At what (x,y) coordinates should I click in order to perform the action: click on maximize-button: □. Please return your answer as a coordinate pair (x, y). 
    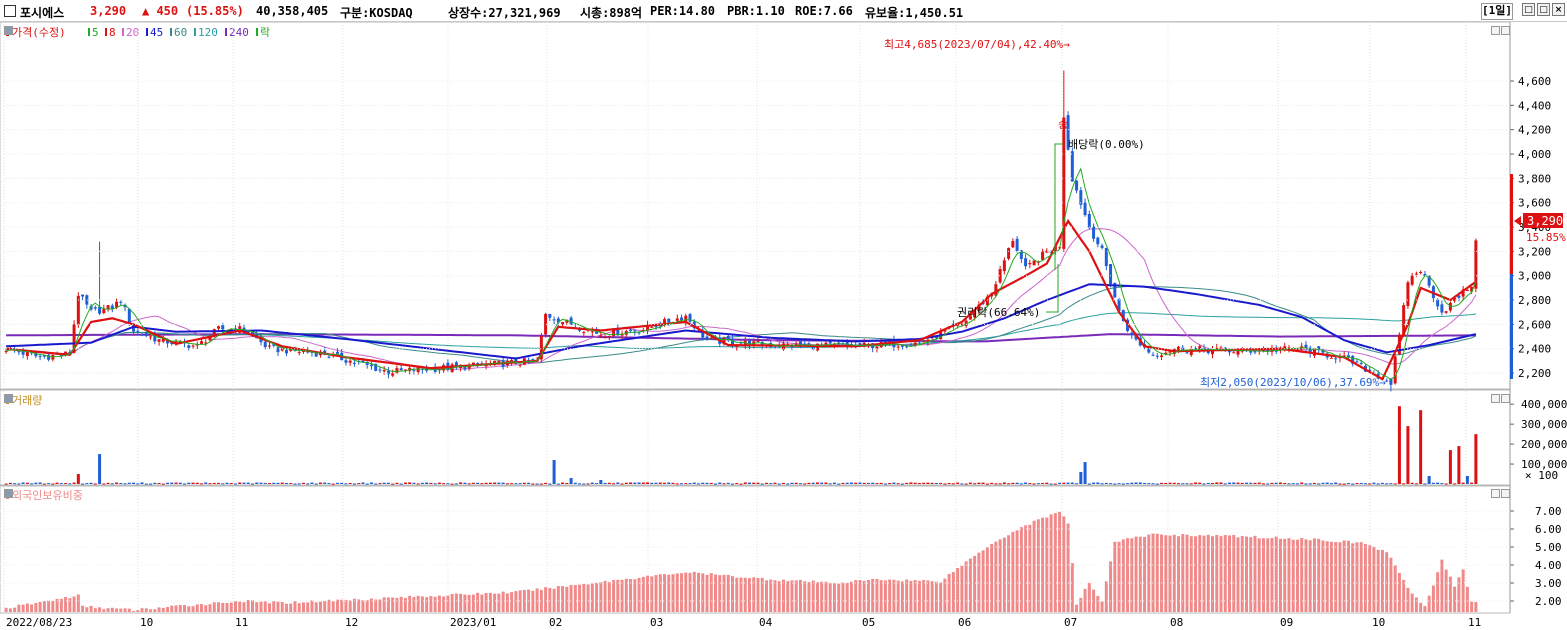
    Looking at the image, I should click on (1543, 9).